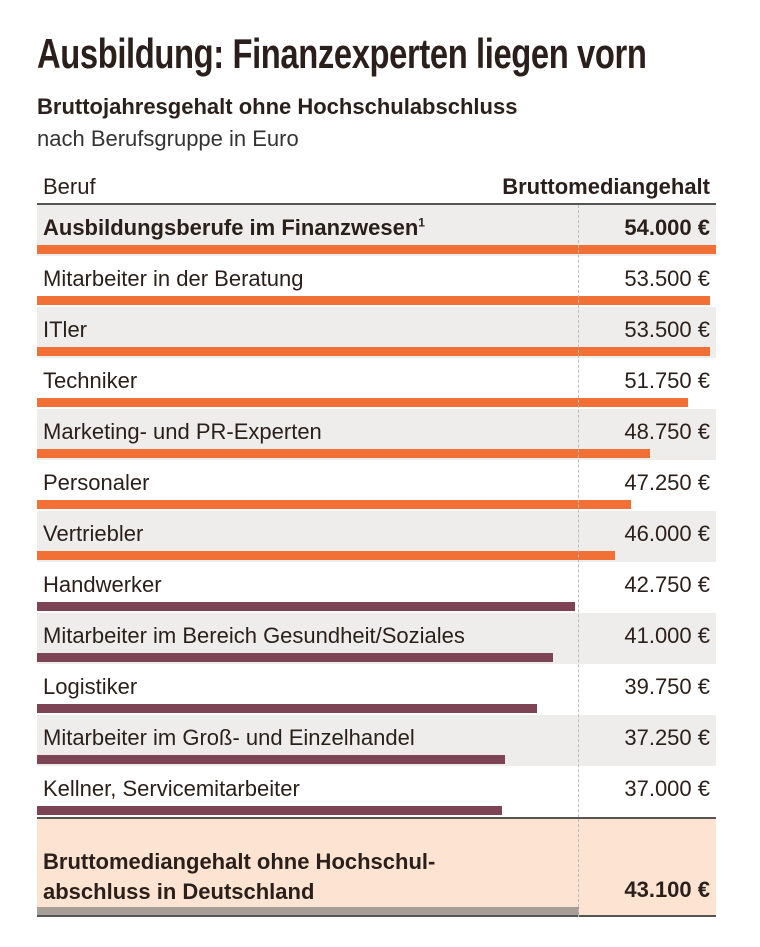 The height and width of the screenshot is (947, 760). What do you see at coordinates (376, 434) in the screenshot?
I see `table-row: Marketing- und PR-Experten 48.750 €` at bounding box center [376, 434].